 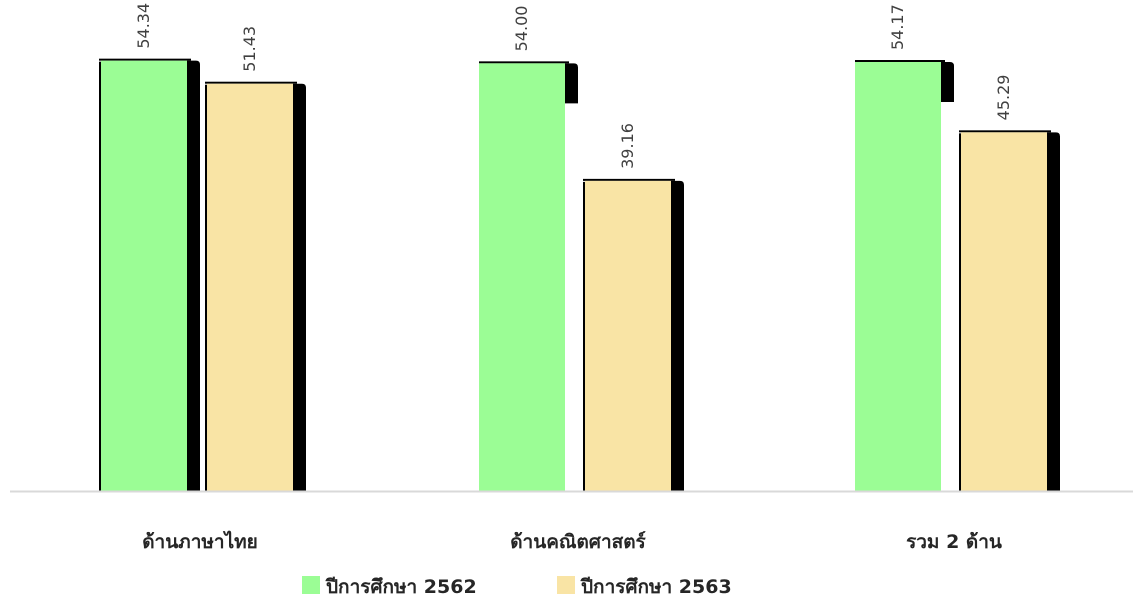 What do you see at coordinates (578, 542) in the screenshot?
I see `category-label: ด้านคณิตศาสตร์` at bounding box center [578, 542].